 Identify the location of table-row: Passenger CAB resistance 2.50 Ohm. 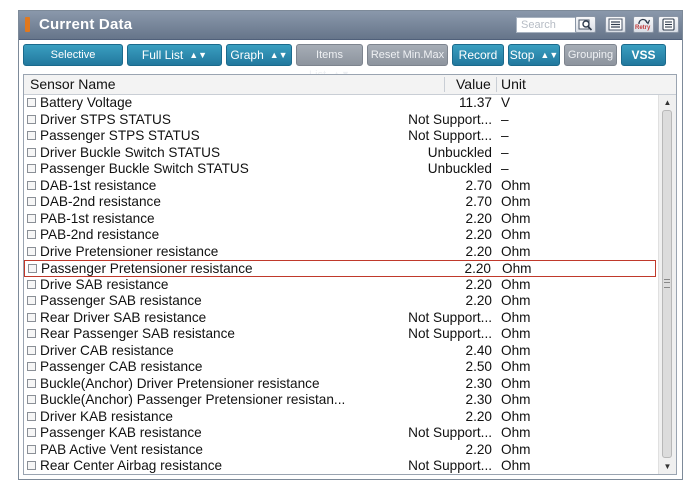
(340, 367).